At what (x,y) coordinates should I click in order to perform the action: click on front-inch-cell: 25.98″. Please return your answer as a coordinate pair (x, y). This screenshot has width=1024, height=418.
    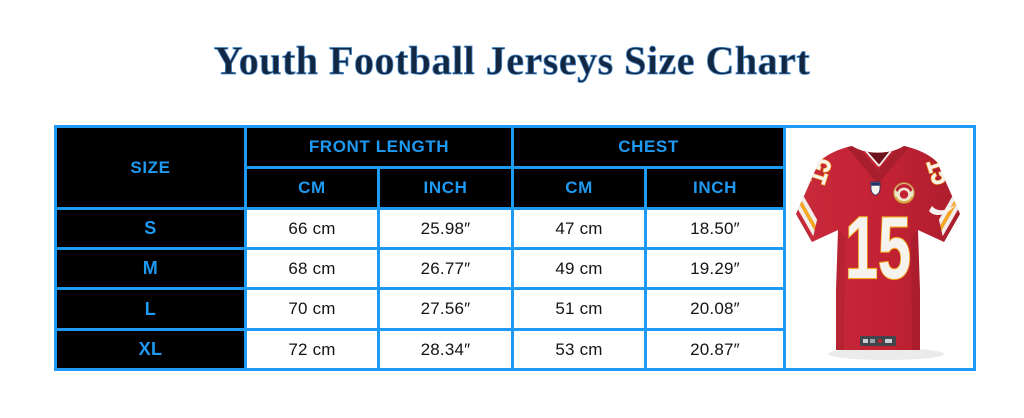
    Looking at the image, I should click on (445, 228).